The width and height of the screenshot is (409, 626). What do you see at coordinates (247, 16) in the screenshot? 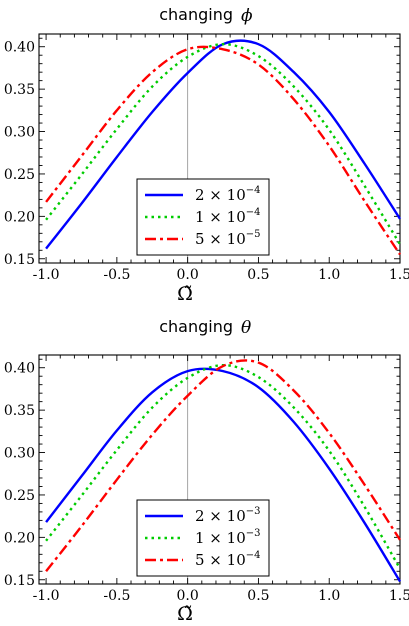
I see `panel-phi-title-symbol: ϕ` at bounding box center [247, 16].